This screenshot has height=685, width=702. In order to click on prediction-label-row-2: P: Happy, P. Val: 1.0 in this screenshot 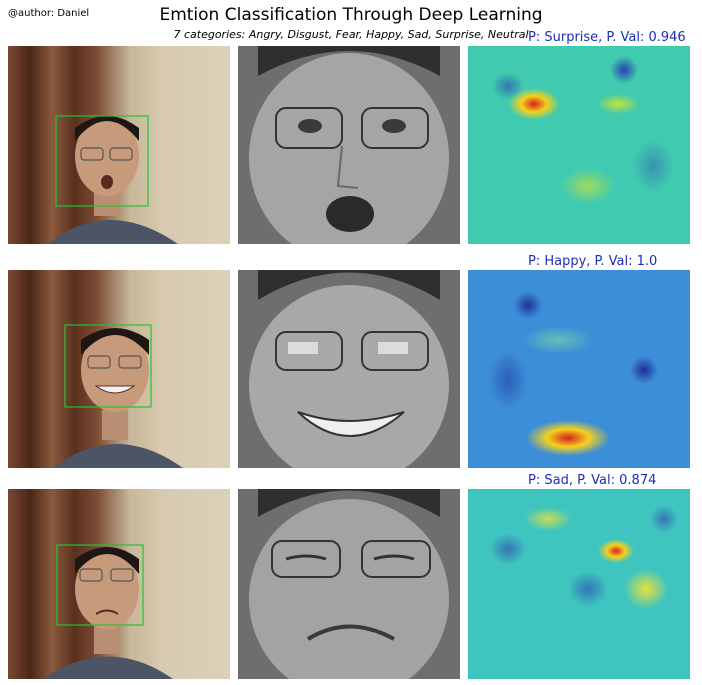, I will do `click(593, 261)`.